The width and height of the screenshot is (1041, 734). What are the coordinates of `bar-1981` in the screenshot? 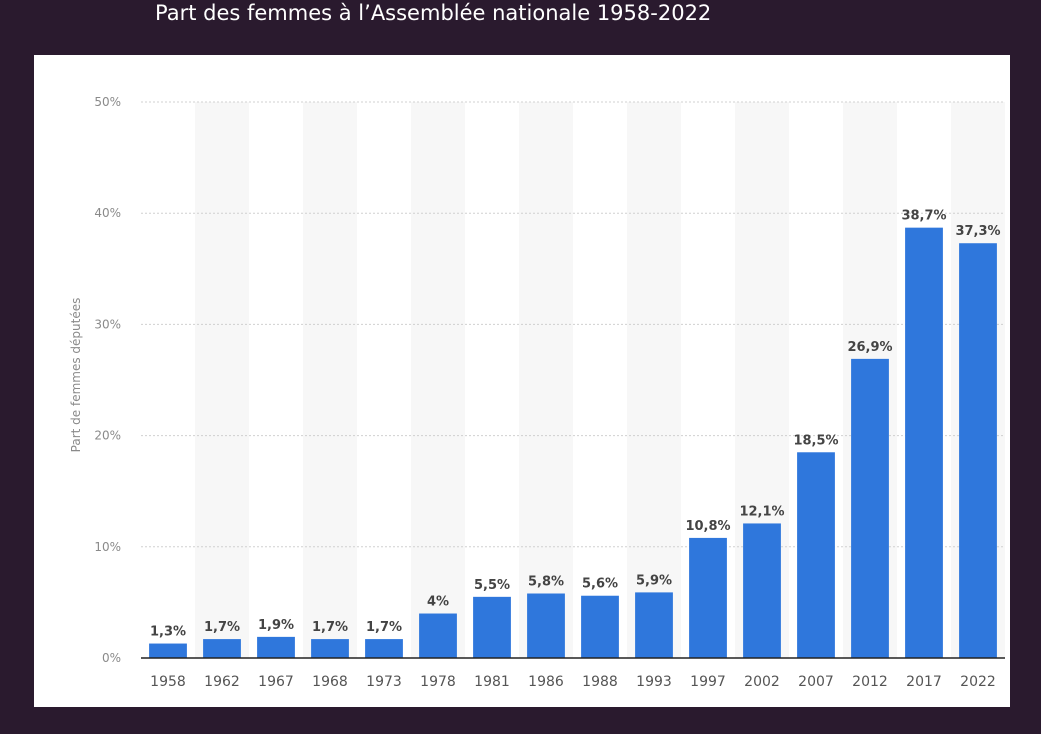 It's located at (492, 627).